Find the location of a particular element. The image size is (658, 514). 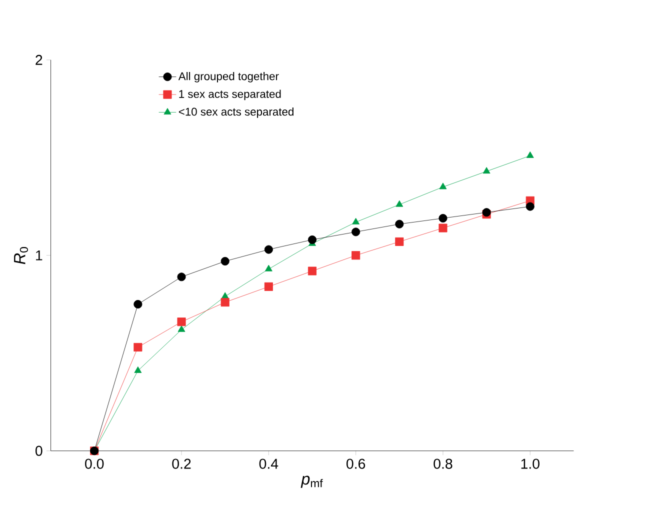

y-tick-label: 0 is located at coordinates (39, 451).